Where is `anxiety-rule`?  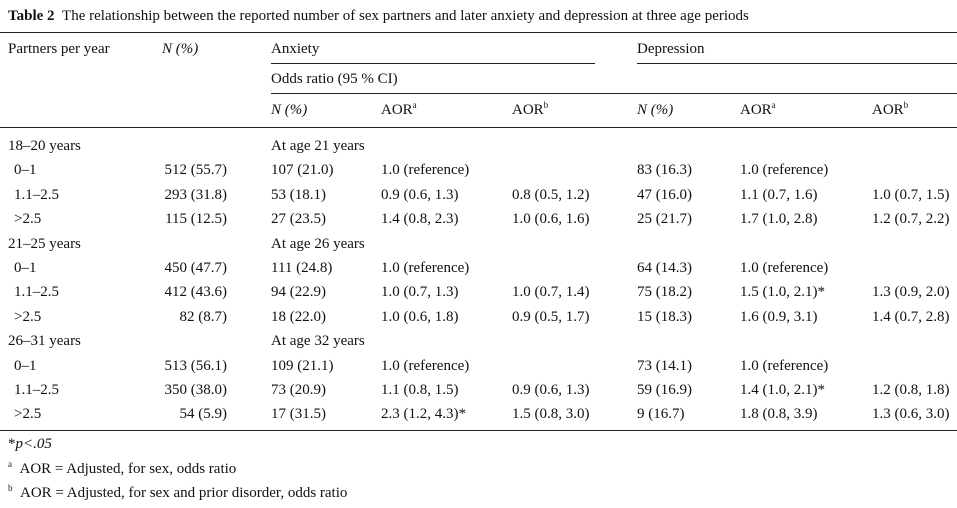
anxiety-rule is located at coordinates (433, 63).